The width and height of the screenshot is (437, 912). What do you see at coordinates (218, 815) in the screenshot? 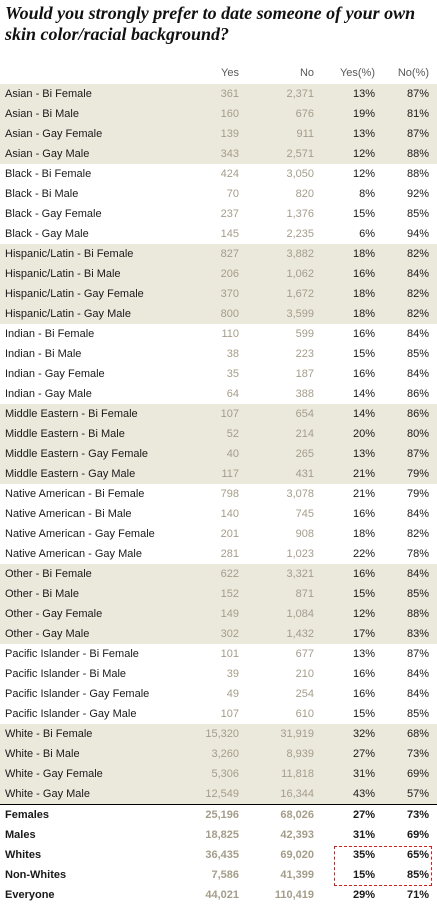
I see `table-row: Females 25,196 68,026 27% 73%` at bounding box center [218, 815].